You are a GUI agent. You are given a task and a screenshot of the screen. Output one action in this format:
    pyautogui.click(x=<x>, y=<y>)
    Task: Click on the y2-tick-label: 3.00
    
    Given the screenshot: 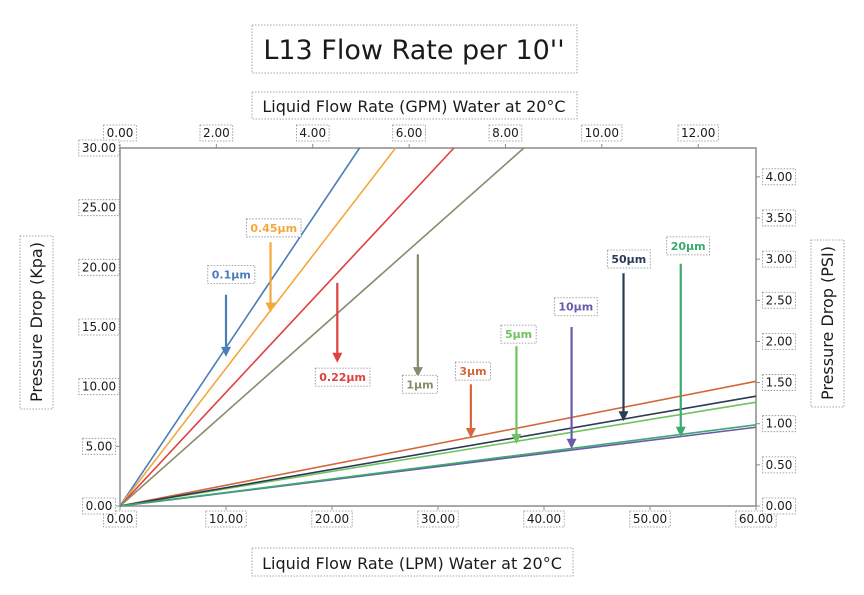 What is the action you would take?
    pyautogui.click(x=779, y=259)
    